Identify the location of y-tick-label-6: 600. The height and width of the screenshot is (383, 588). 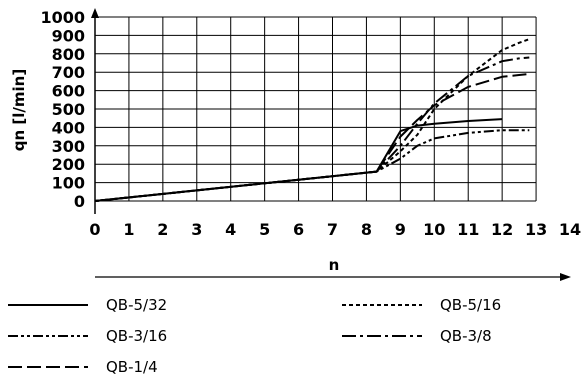
(68, 91).